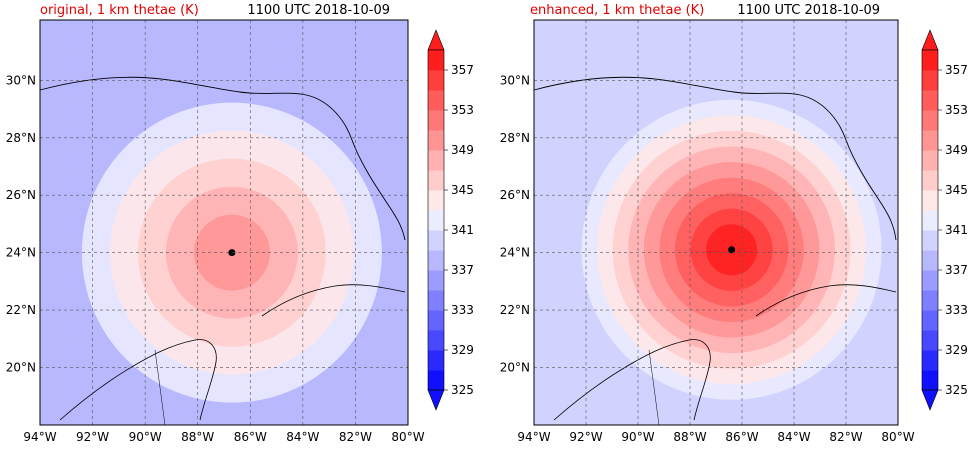  What do you see at coordinates (223, 437) in the screenshot?
I see `lon-tick-labels: 94°W 92°W 90°W 88°W 86°W 84°W 82°W 80°W` at bounding box center [223, 437].